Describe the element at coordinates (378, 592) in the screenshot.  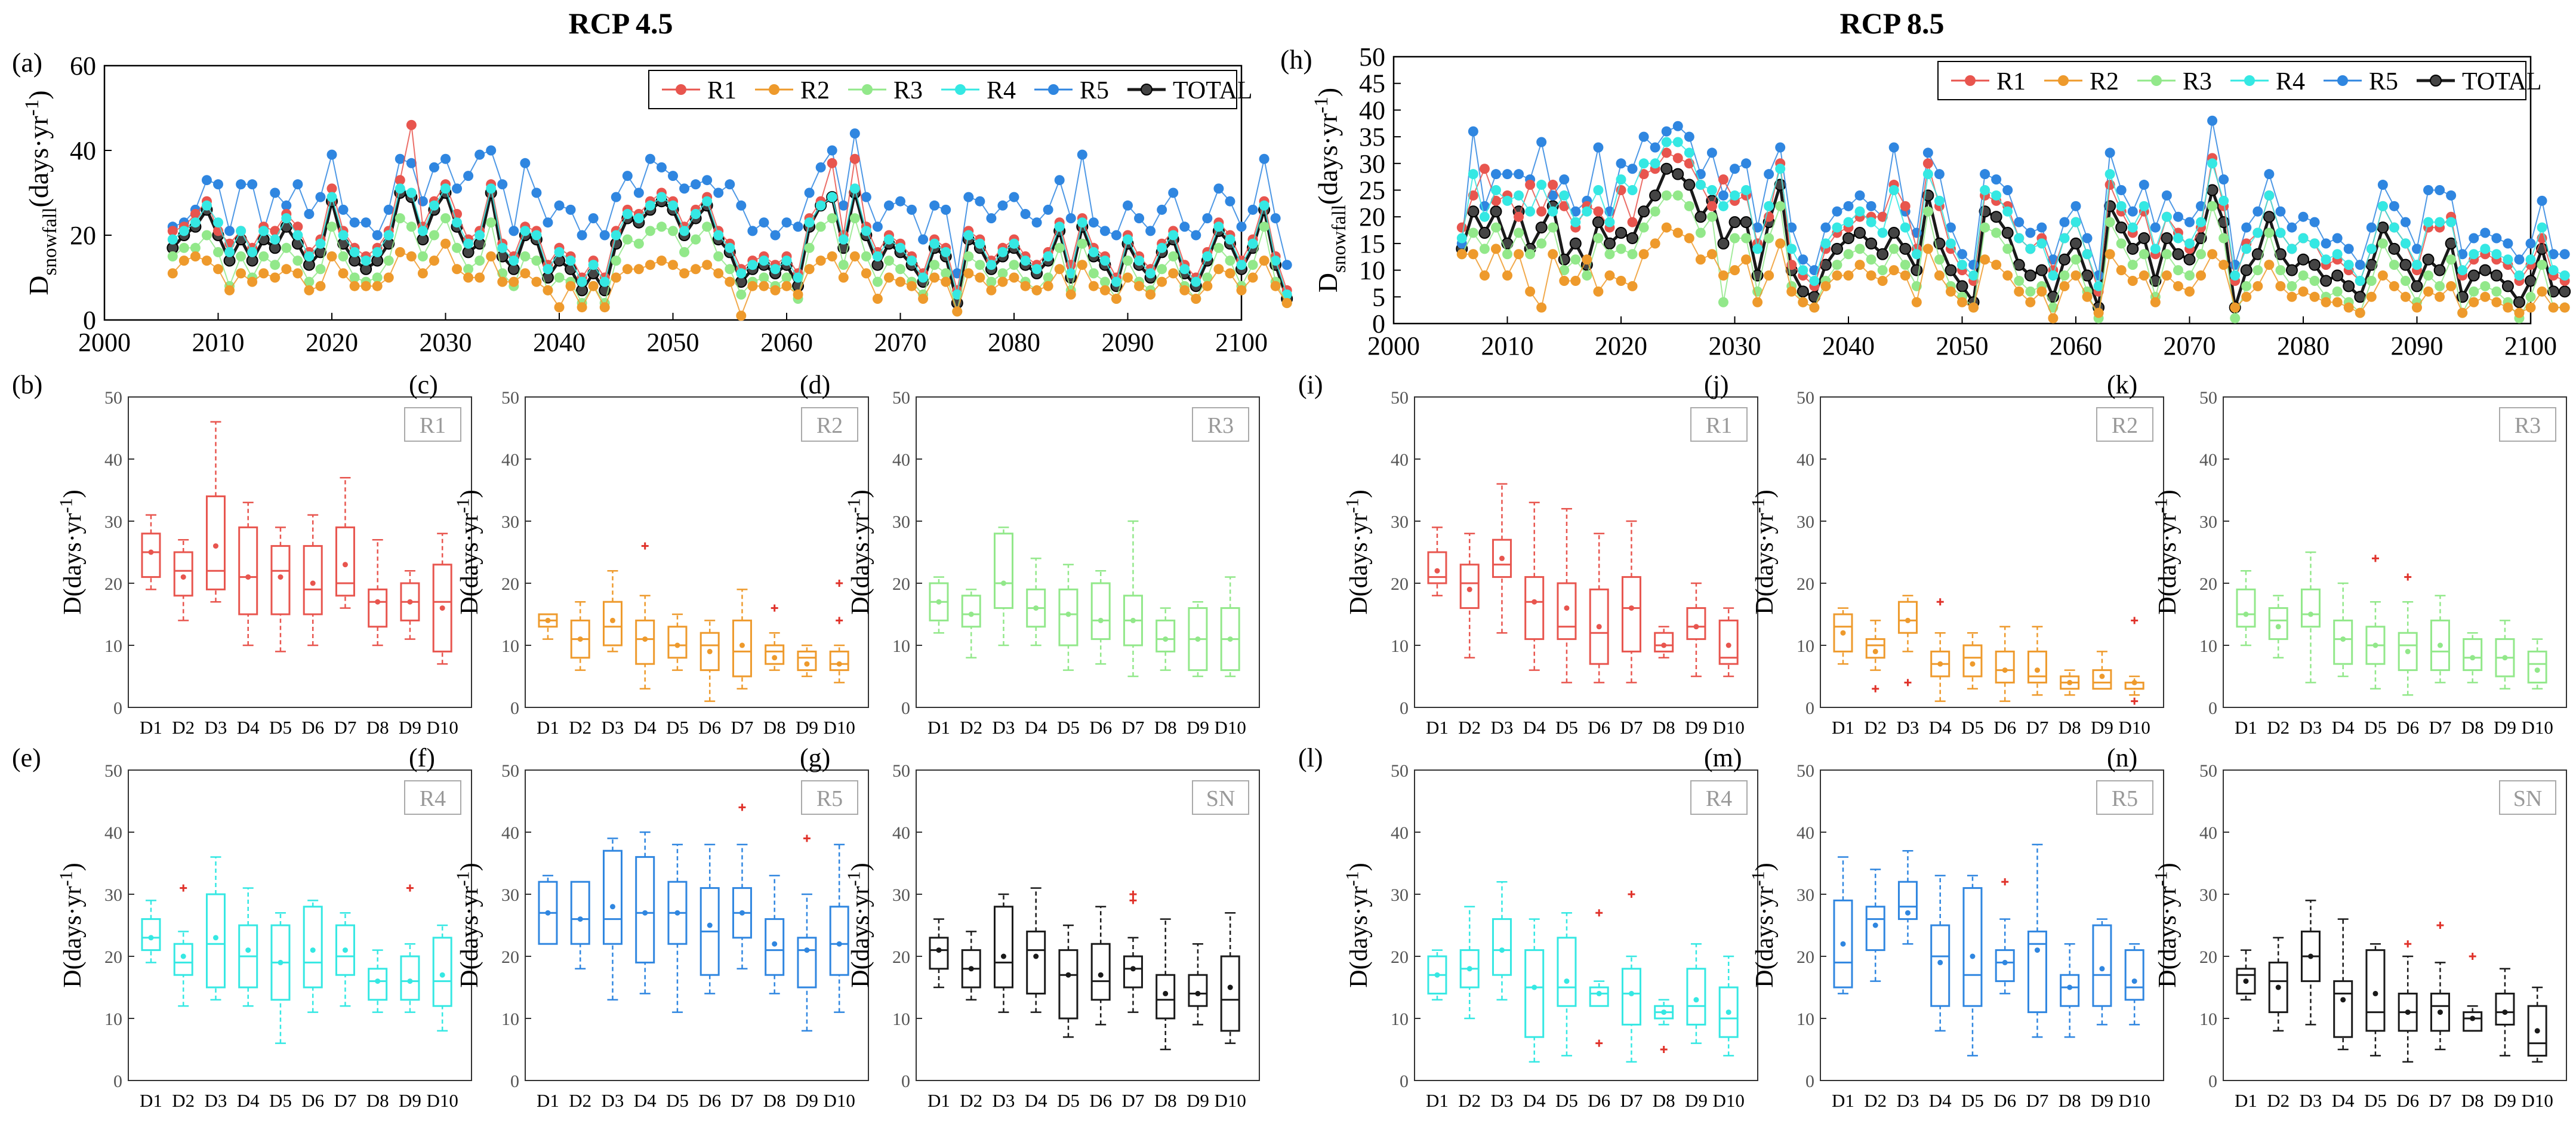
I see `box-D8` at that location.